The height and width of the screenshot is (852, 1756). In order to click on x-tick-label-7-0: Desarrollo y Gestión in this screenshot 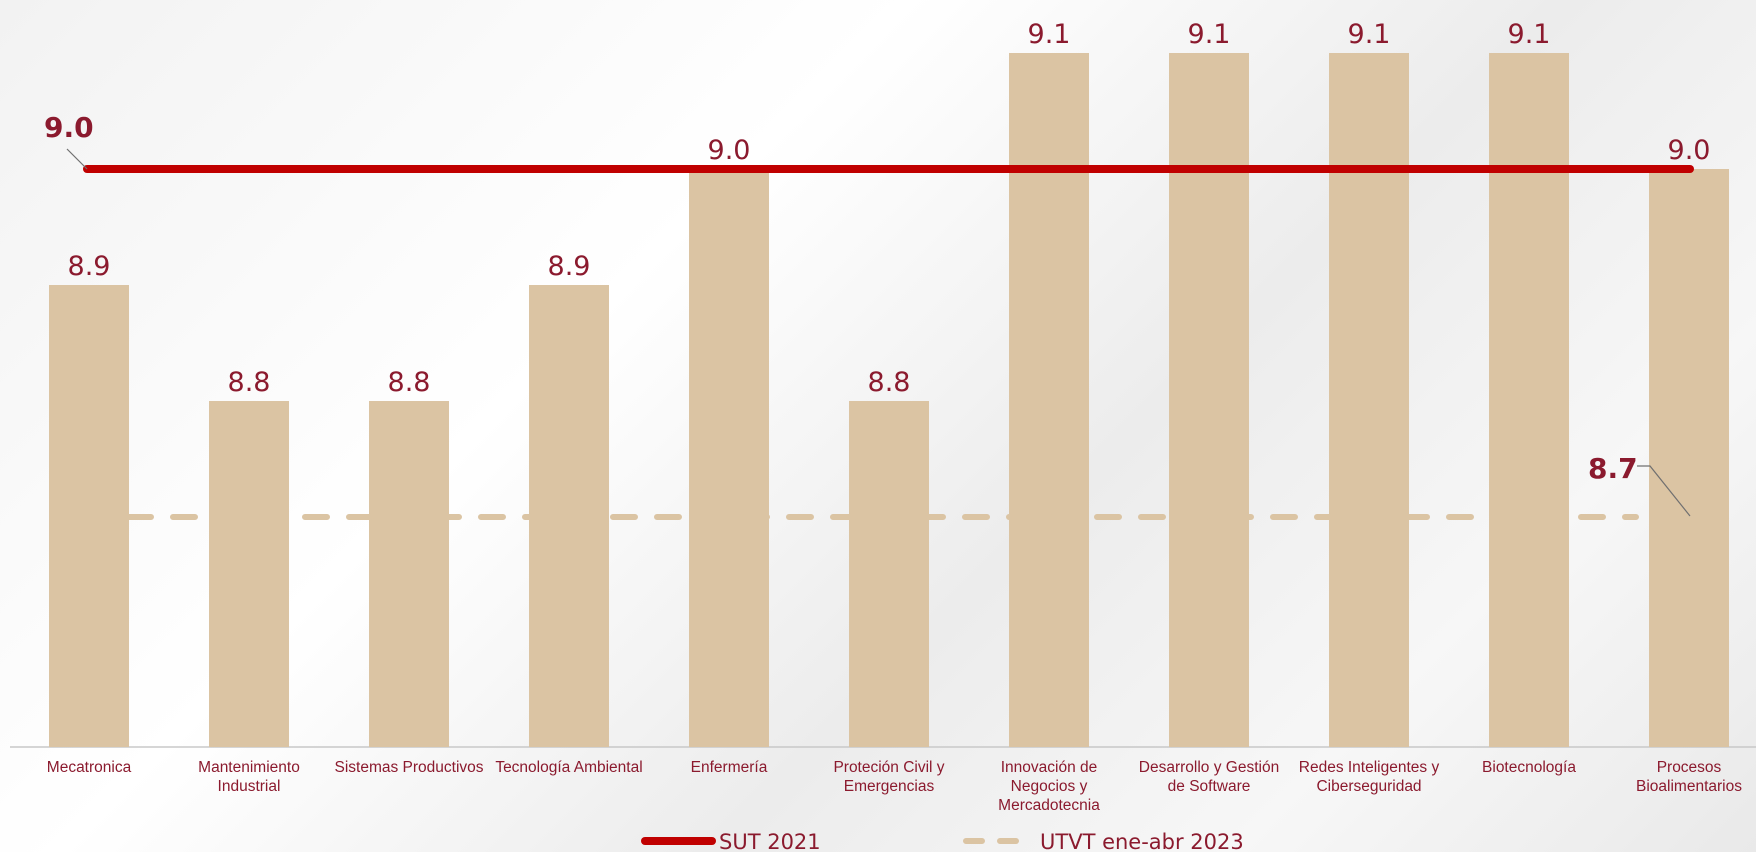, I will do `click(1209, 767)`.